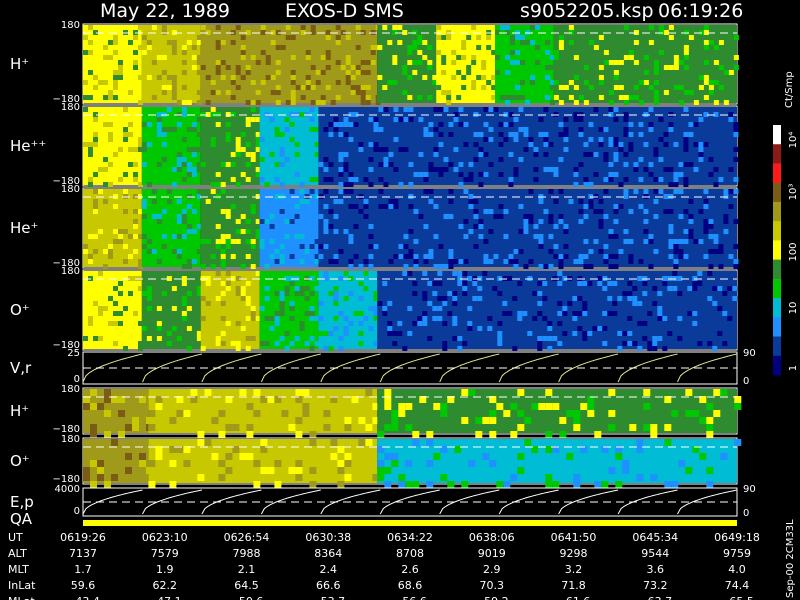  Describe the element at coordinates (749, 353) in the screenshot. I see `right-tick-label: 90` at that location.